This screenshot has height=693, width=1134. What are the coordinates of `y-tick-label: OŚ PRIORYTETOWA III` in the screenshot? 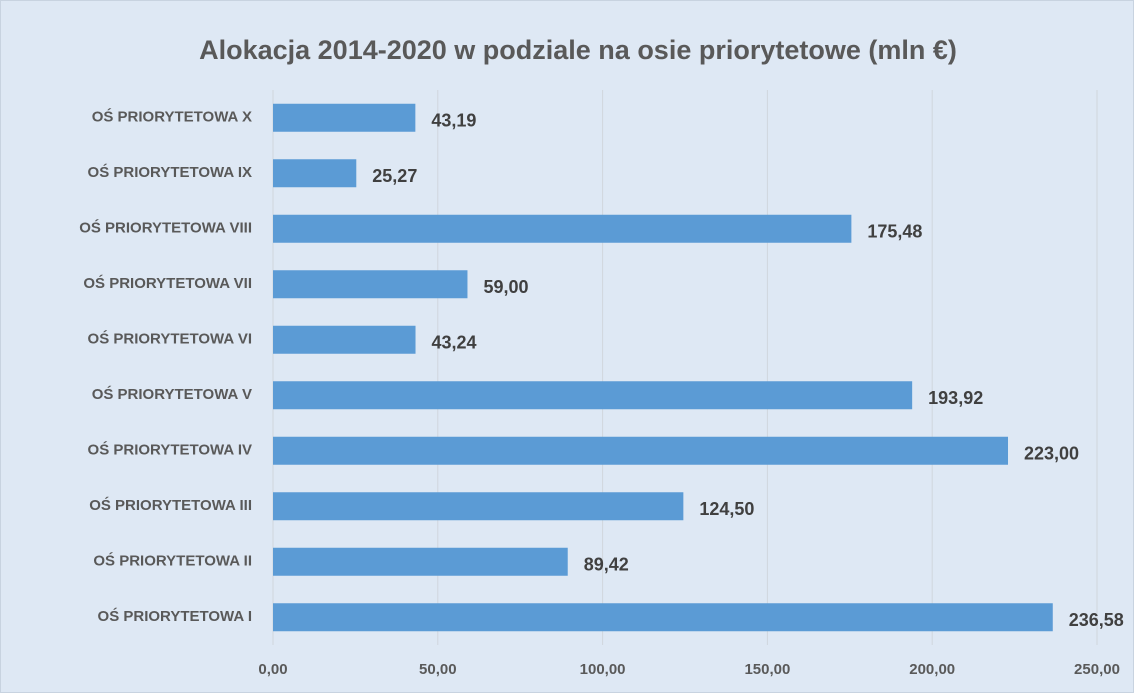 It's located at (170, 505).